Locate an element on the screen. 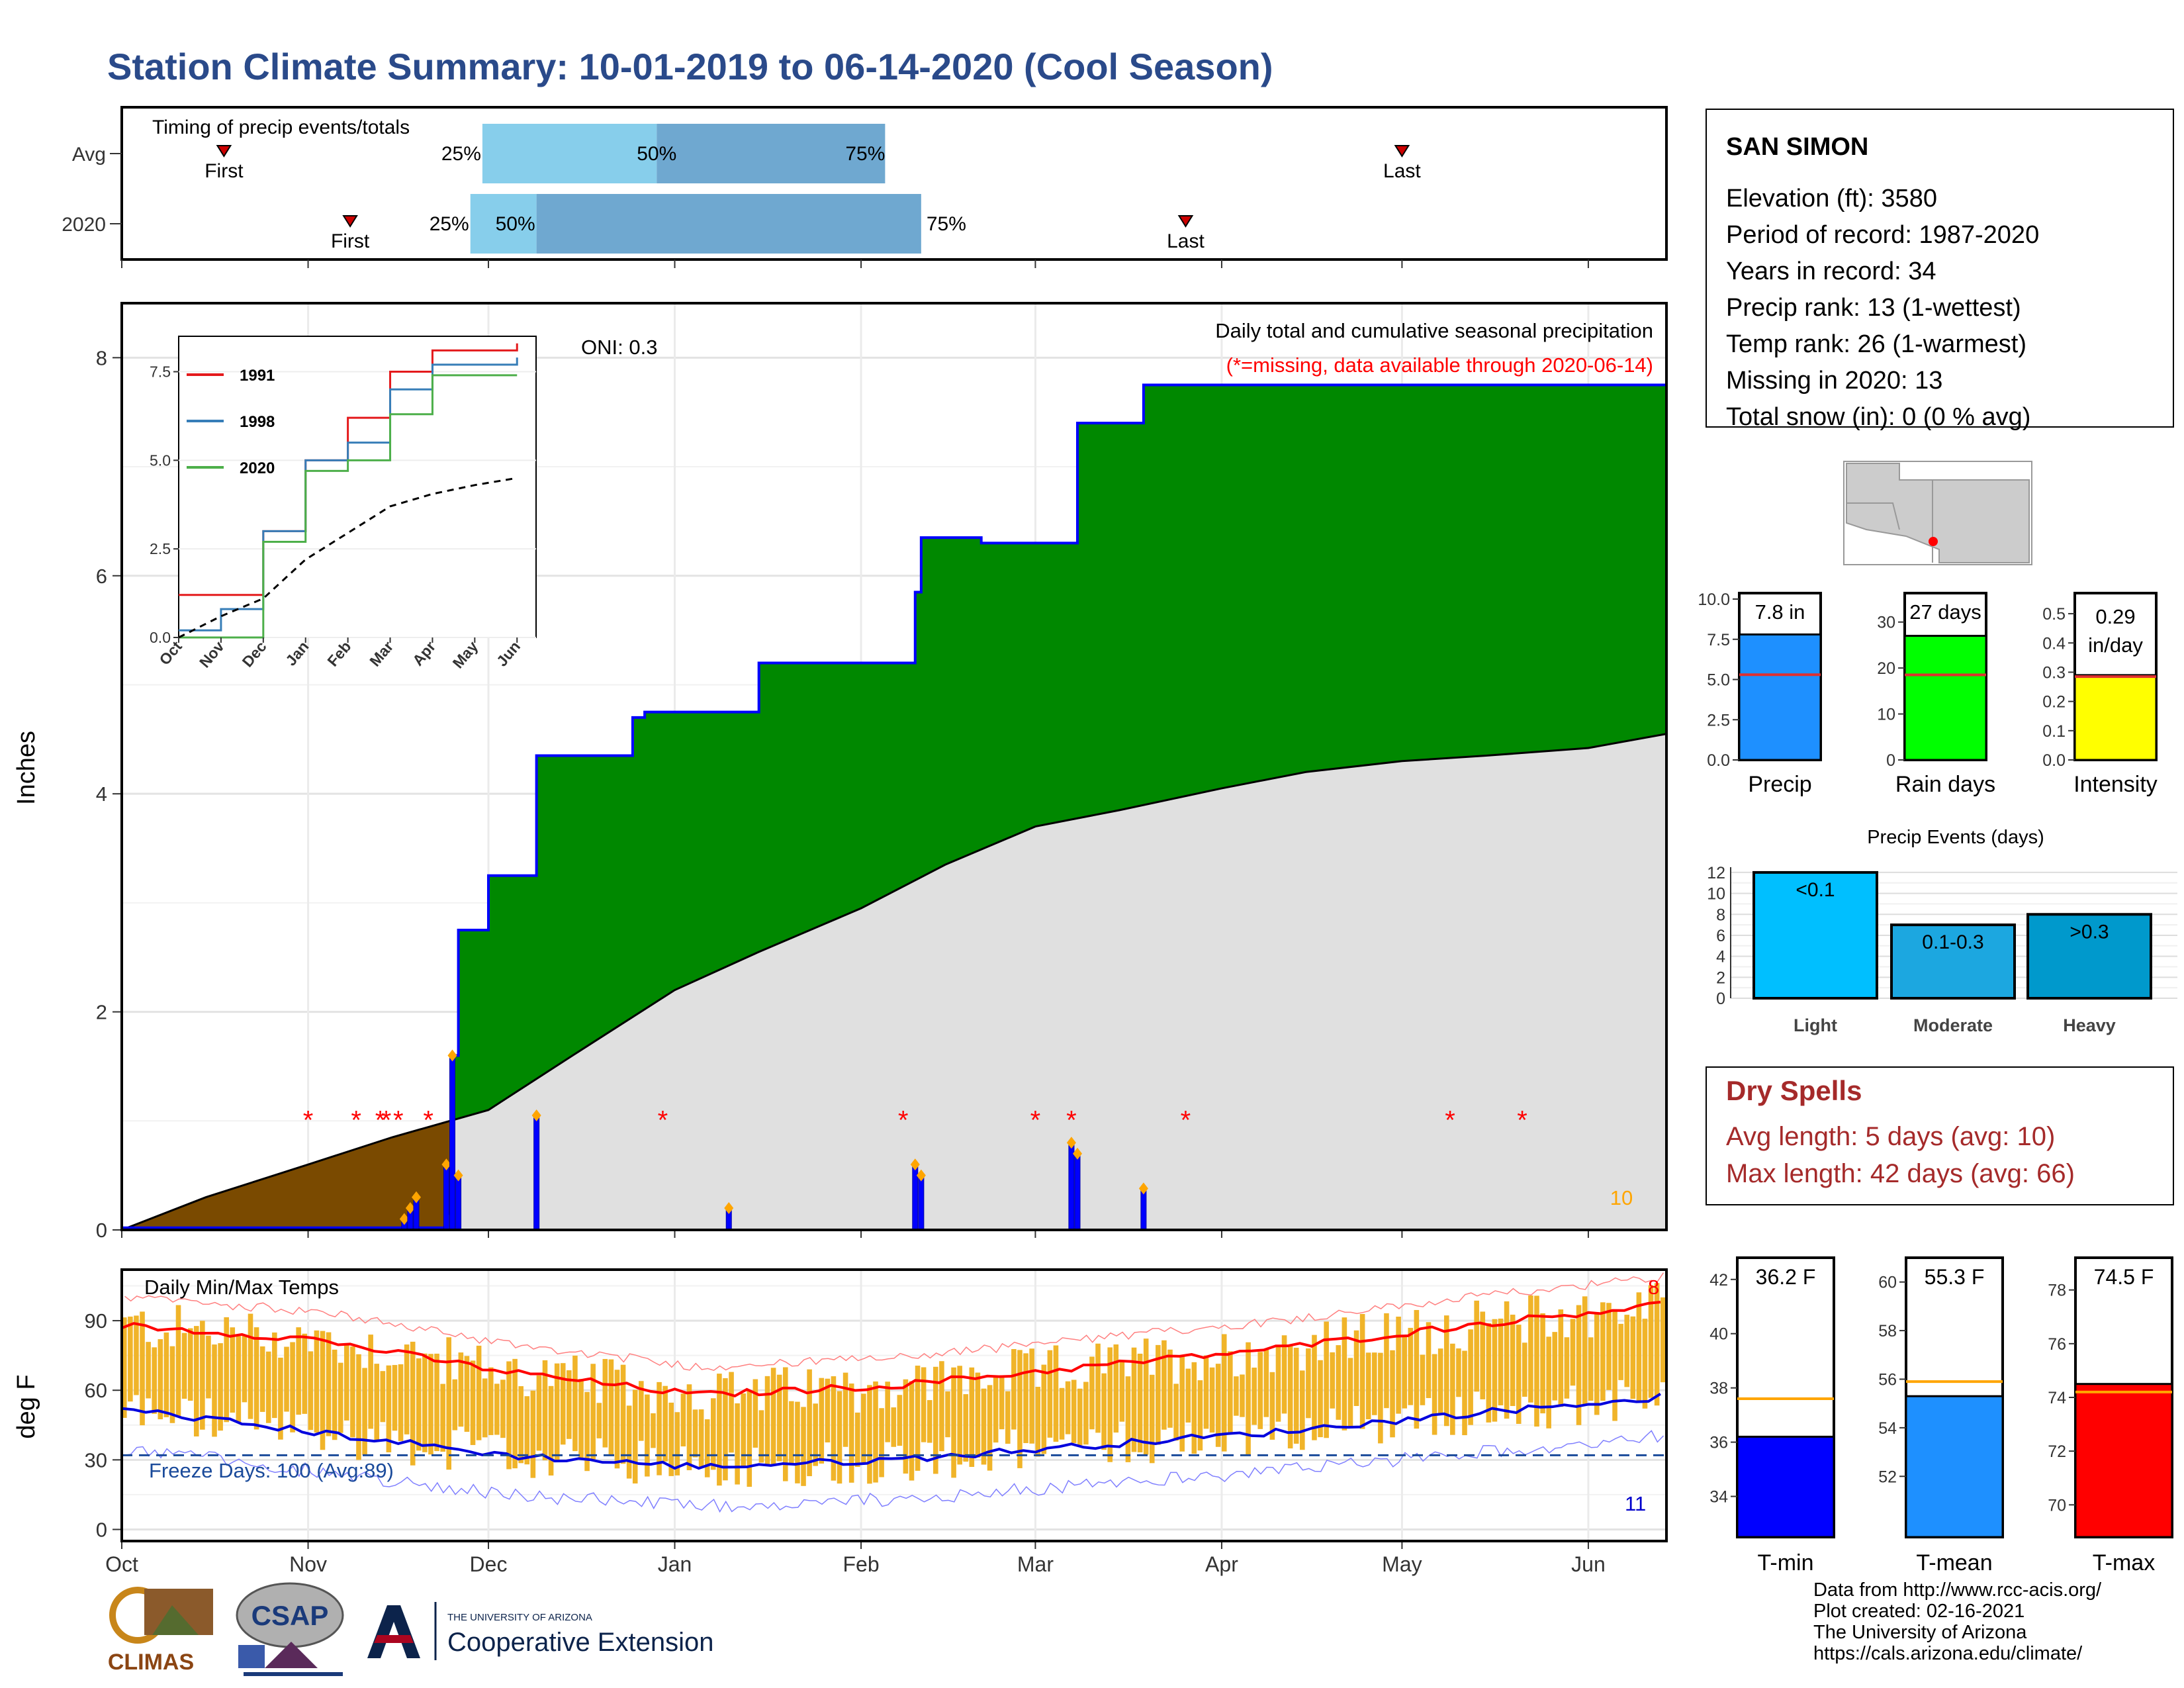  temp-y-axis-label: deg F is located at coordinates (26, 1406).